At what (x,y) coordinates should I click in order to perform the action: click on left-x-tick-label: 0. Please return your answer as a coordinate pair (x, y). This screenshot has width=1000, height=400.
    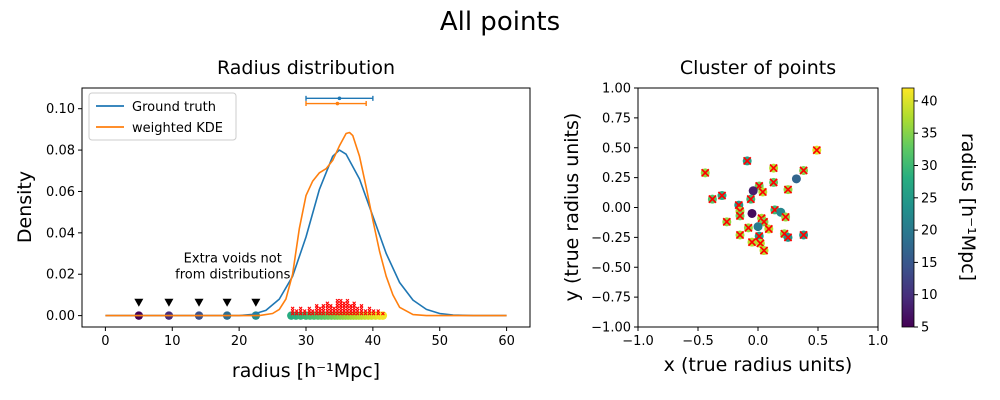
    Looking at the image, I should click on (105, 341).